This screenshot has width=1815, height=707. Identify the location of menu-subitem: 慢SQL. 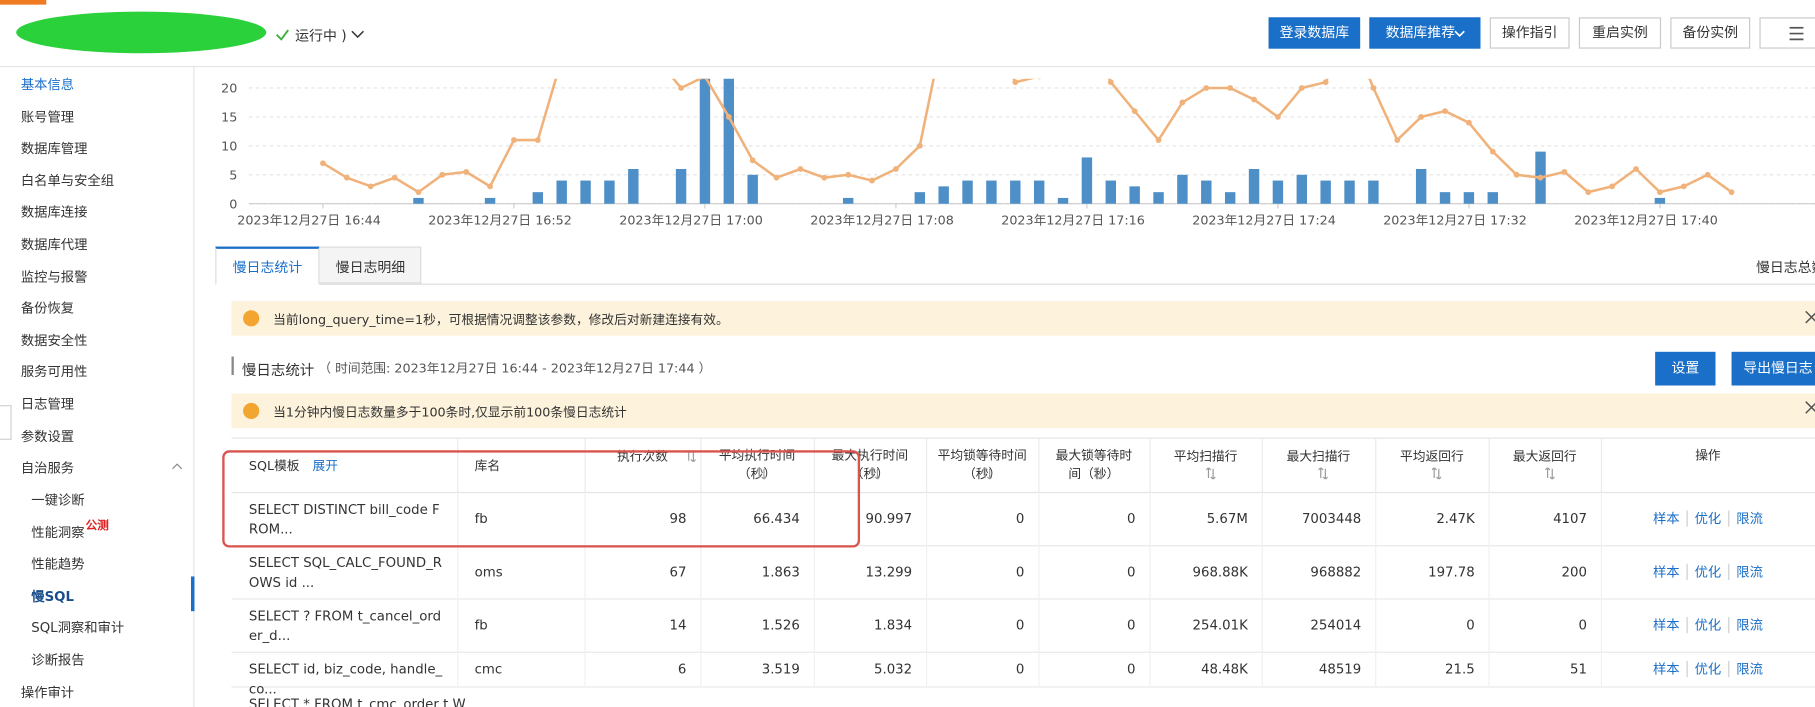
(52, 596).